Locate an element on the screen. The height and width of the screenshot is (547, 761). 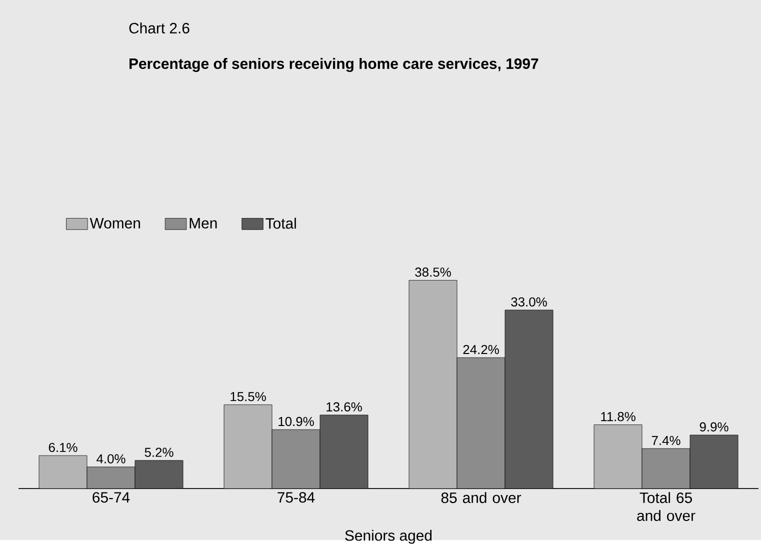
data-label: 10.9% is located at coordinates (296, 421).